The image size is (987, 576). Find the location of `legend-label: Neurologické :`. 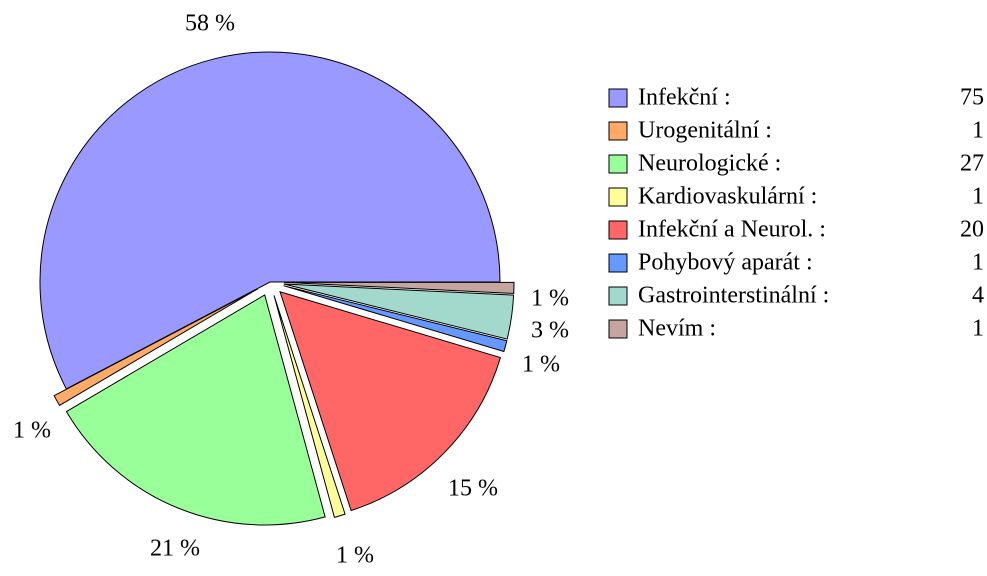

legend-label: Neurologické : is located at coordinates (709, 164).